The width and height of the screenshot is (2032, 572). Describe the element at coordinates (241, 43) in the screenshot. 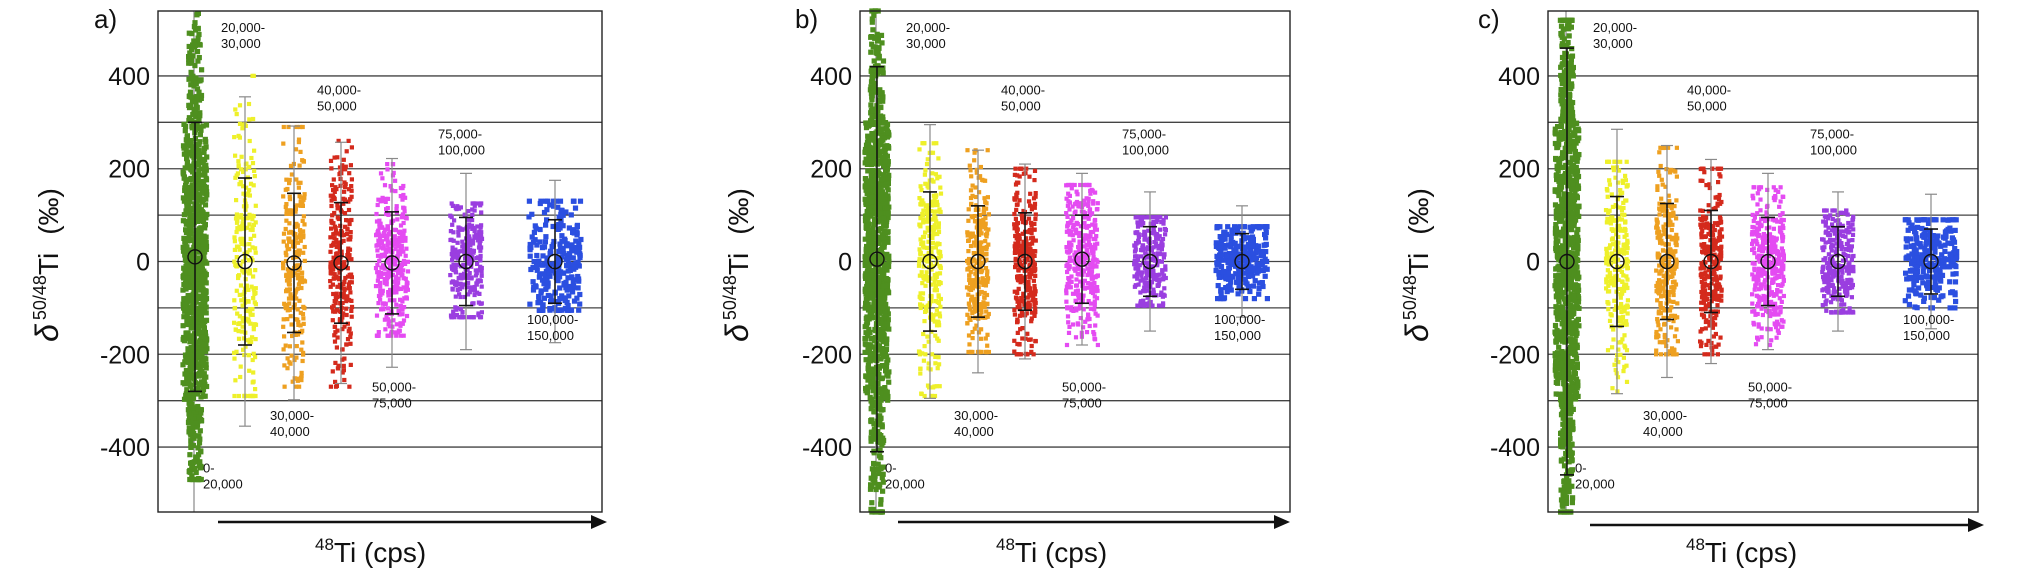

I see `group-label: 30,000` at that location.